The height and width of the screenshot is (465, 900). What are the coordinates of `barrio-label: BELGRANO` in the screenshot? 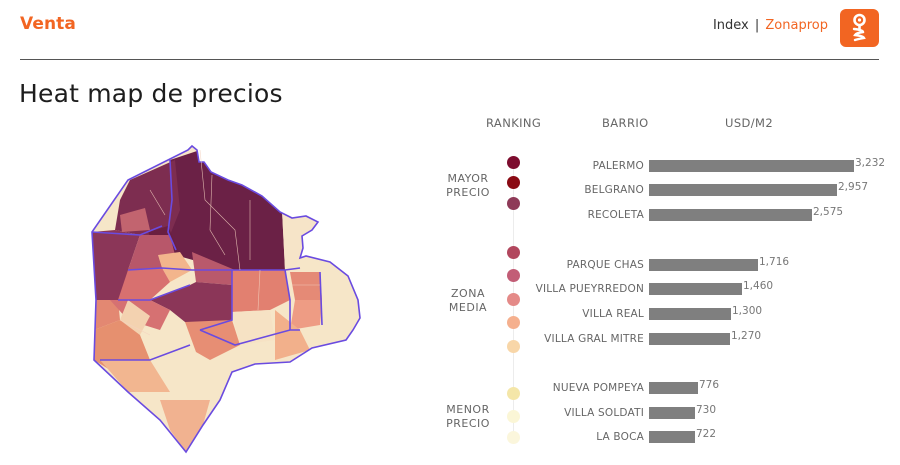 It's located at (614, 190).